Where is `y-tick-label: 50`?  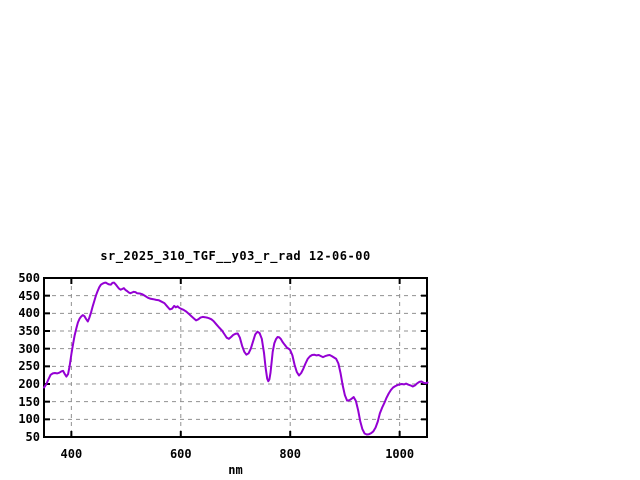 y-tick-label: 50 is located at coordinates (32, 437).